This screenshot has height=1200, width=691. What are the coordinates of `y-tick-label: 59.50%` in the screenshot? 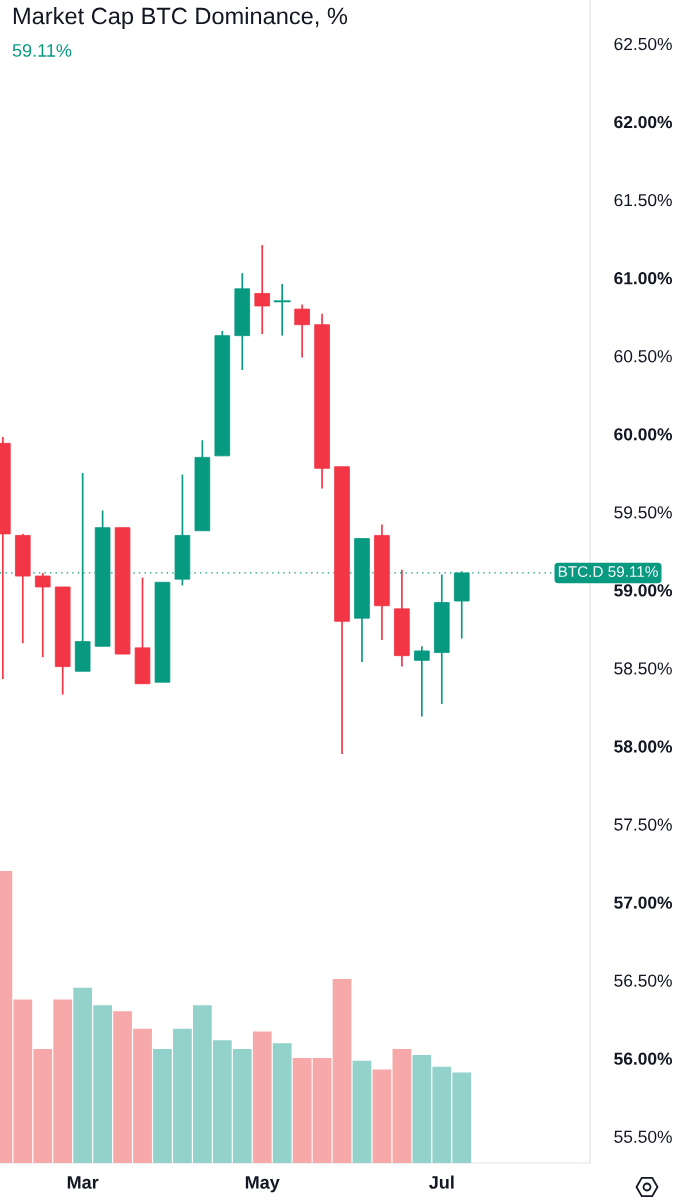 It's located at (643, 512).